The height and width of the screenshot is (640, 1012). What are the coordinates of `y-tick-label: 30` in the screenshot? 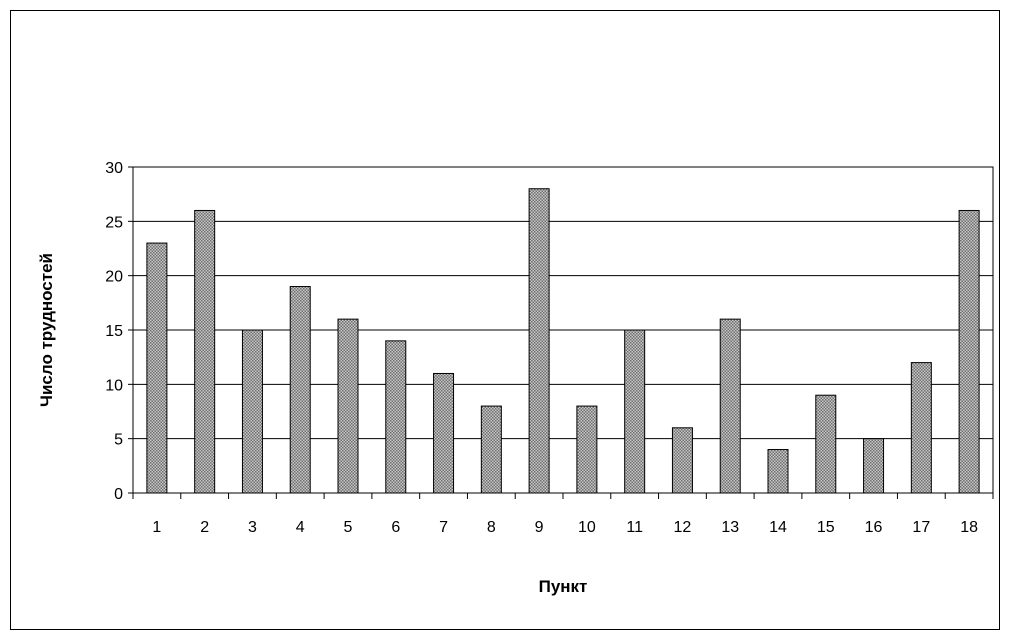 It's located at (114, 168).